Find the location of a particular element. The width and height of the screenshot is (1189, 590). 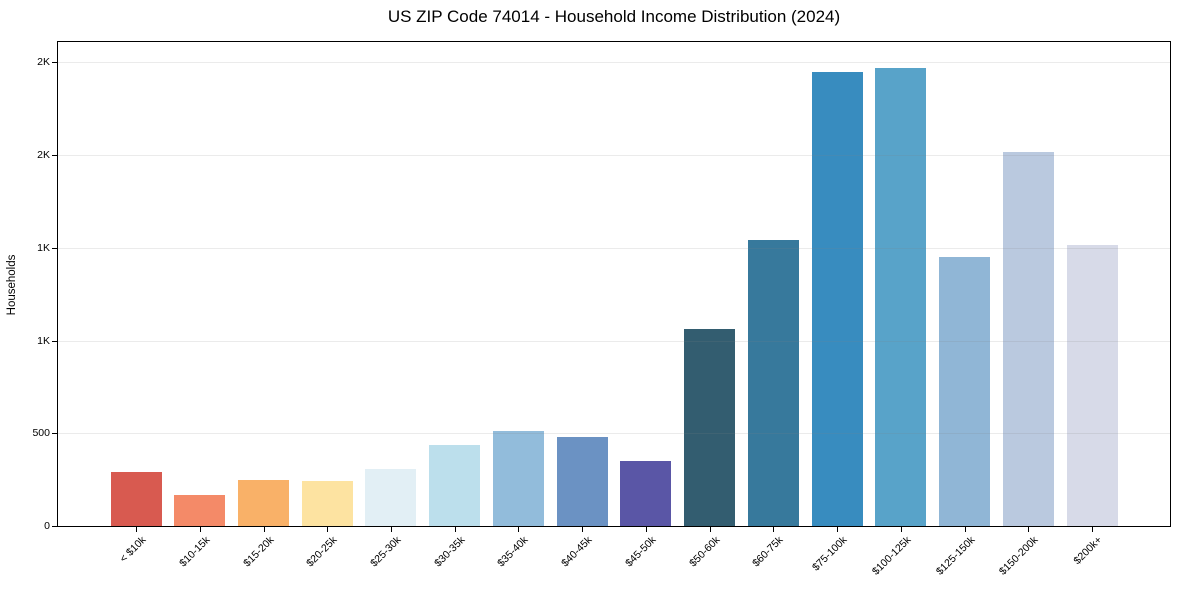

x-tick-label: $200k+ is located at coordinates (1088, 551).